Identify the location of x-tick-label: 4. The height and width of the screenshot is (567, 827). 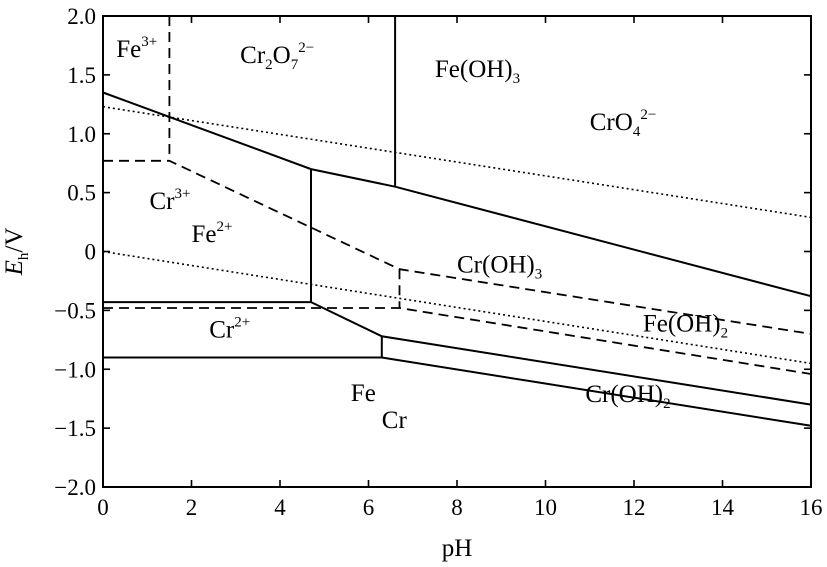
(280, 507).